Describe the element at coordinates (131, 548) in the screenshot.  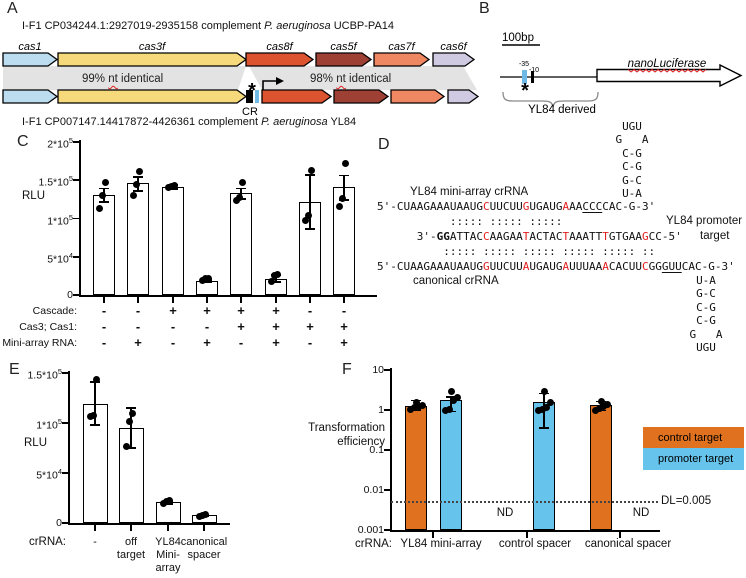
I see `category-label-E: off target` at that location.